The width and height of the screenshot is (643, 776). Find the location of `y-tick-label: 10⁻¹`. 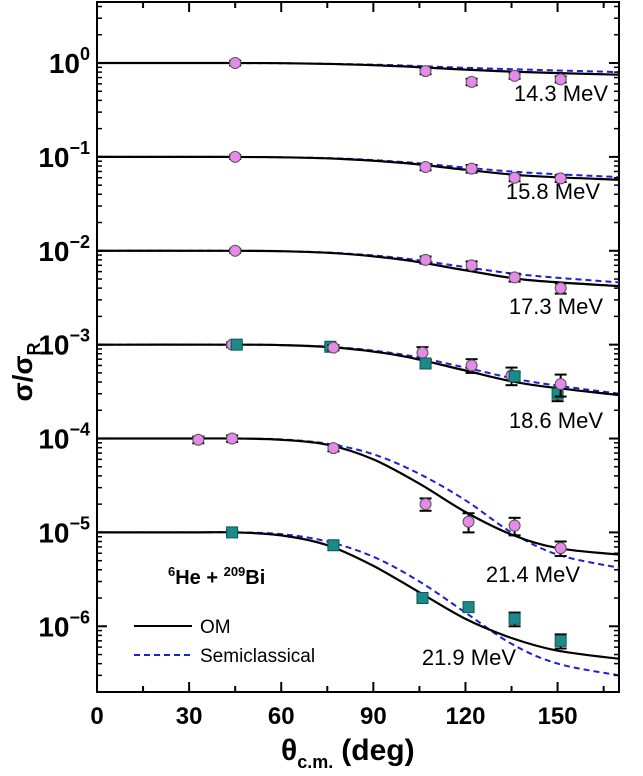

y-tick-label: 10⁻¹ is located at coordinates (64, 155).